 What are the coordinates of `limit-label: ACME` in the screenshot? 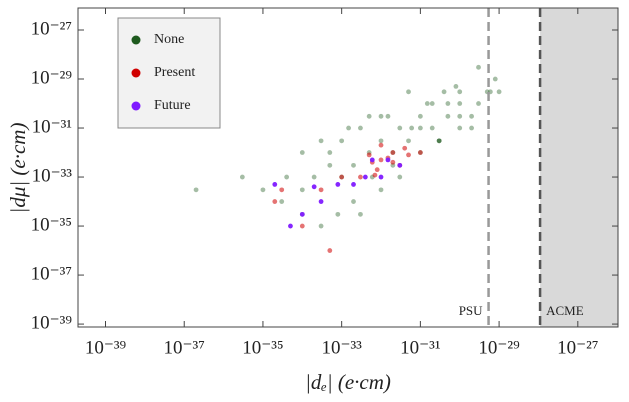 It's located at (565, 310).